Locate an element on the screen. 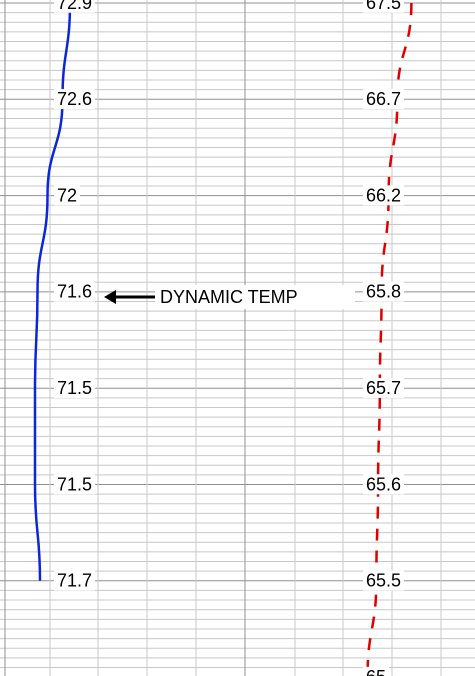  value-label: 65.6 is located at coordinates (383, 484).